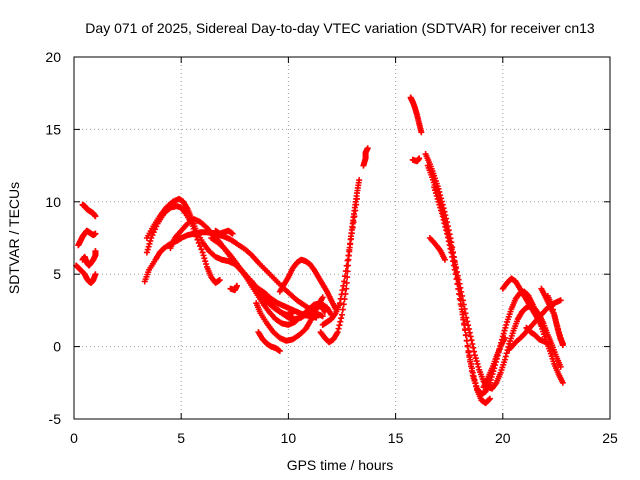 The height and width of the screenshot is (480, 640). Describe the element at coordinates (536, 335) in the screenshot. I see `series-s30` at that location.